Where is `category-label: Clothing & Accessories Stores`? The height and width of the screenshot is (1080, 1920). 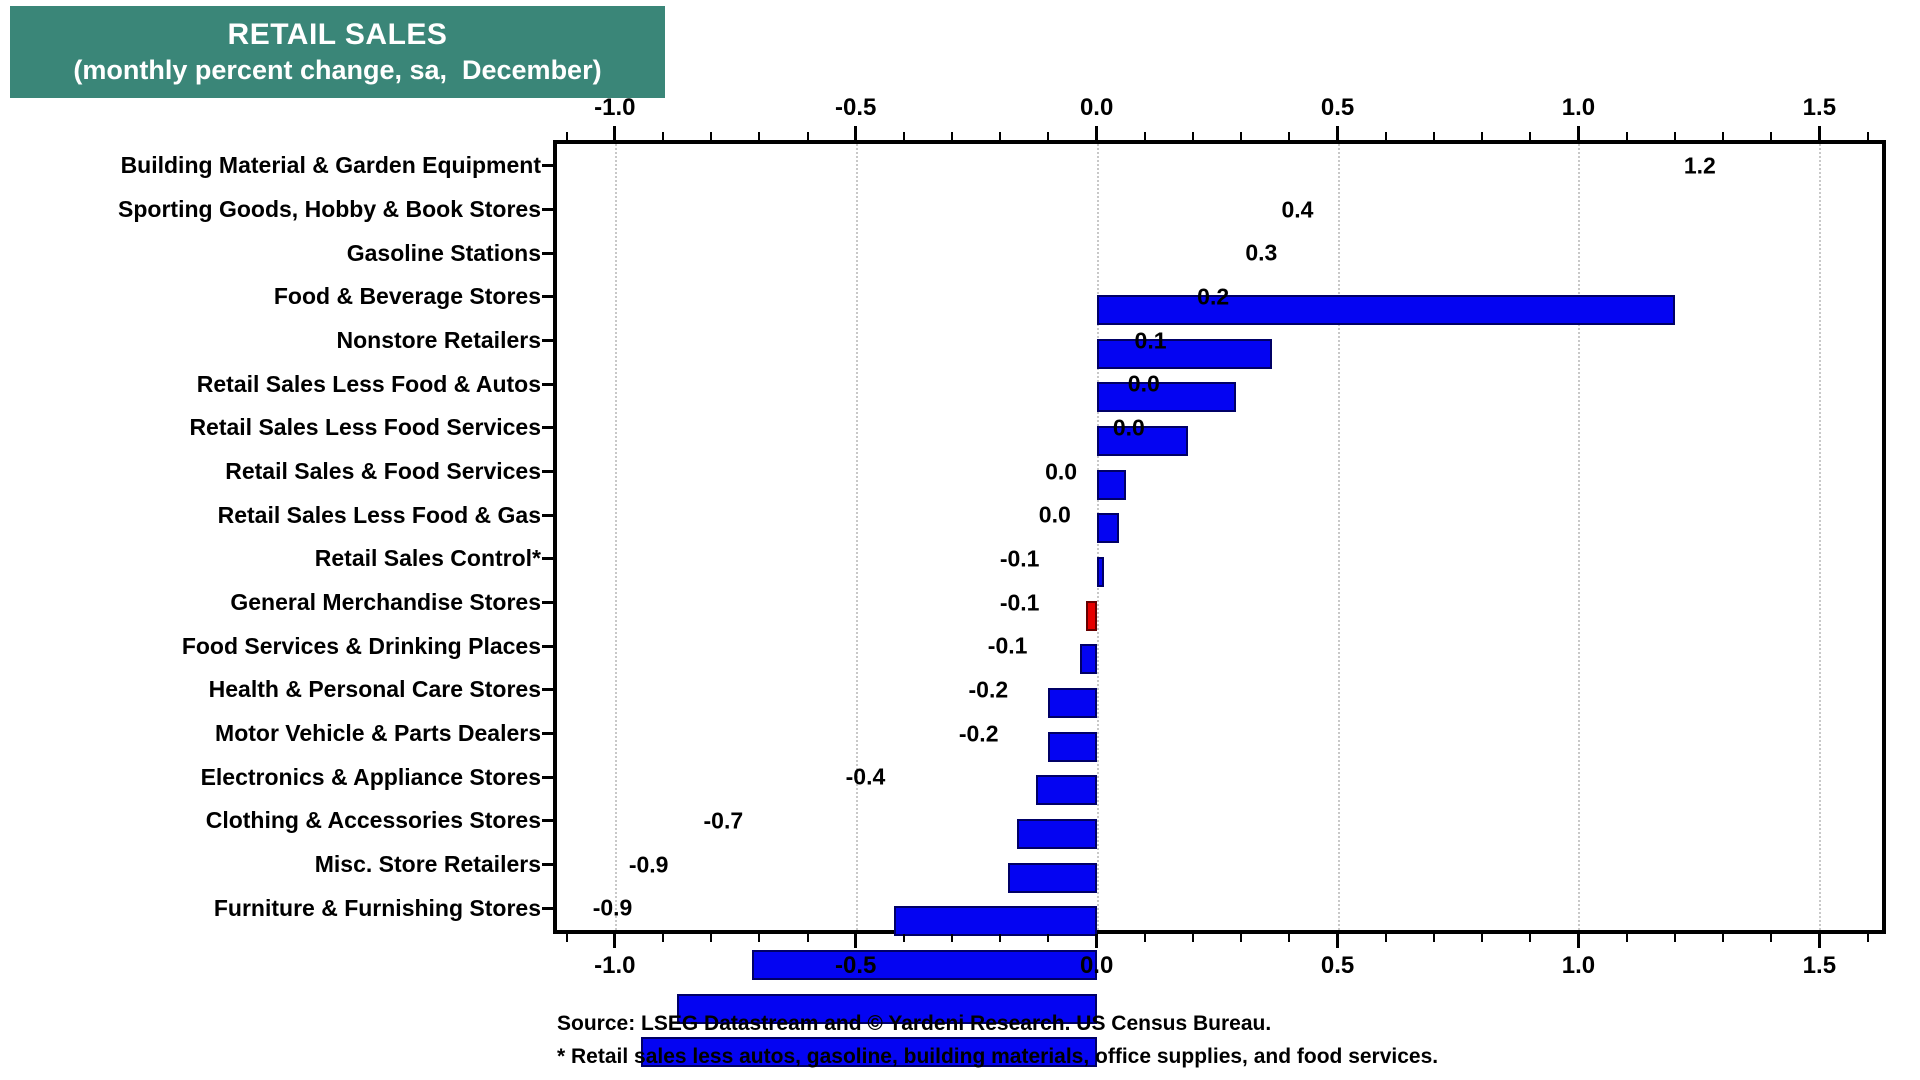 category-label: Clothing & Accessories Stores is located at coordinates (373, 820).